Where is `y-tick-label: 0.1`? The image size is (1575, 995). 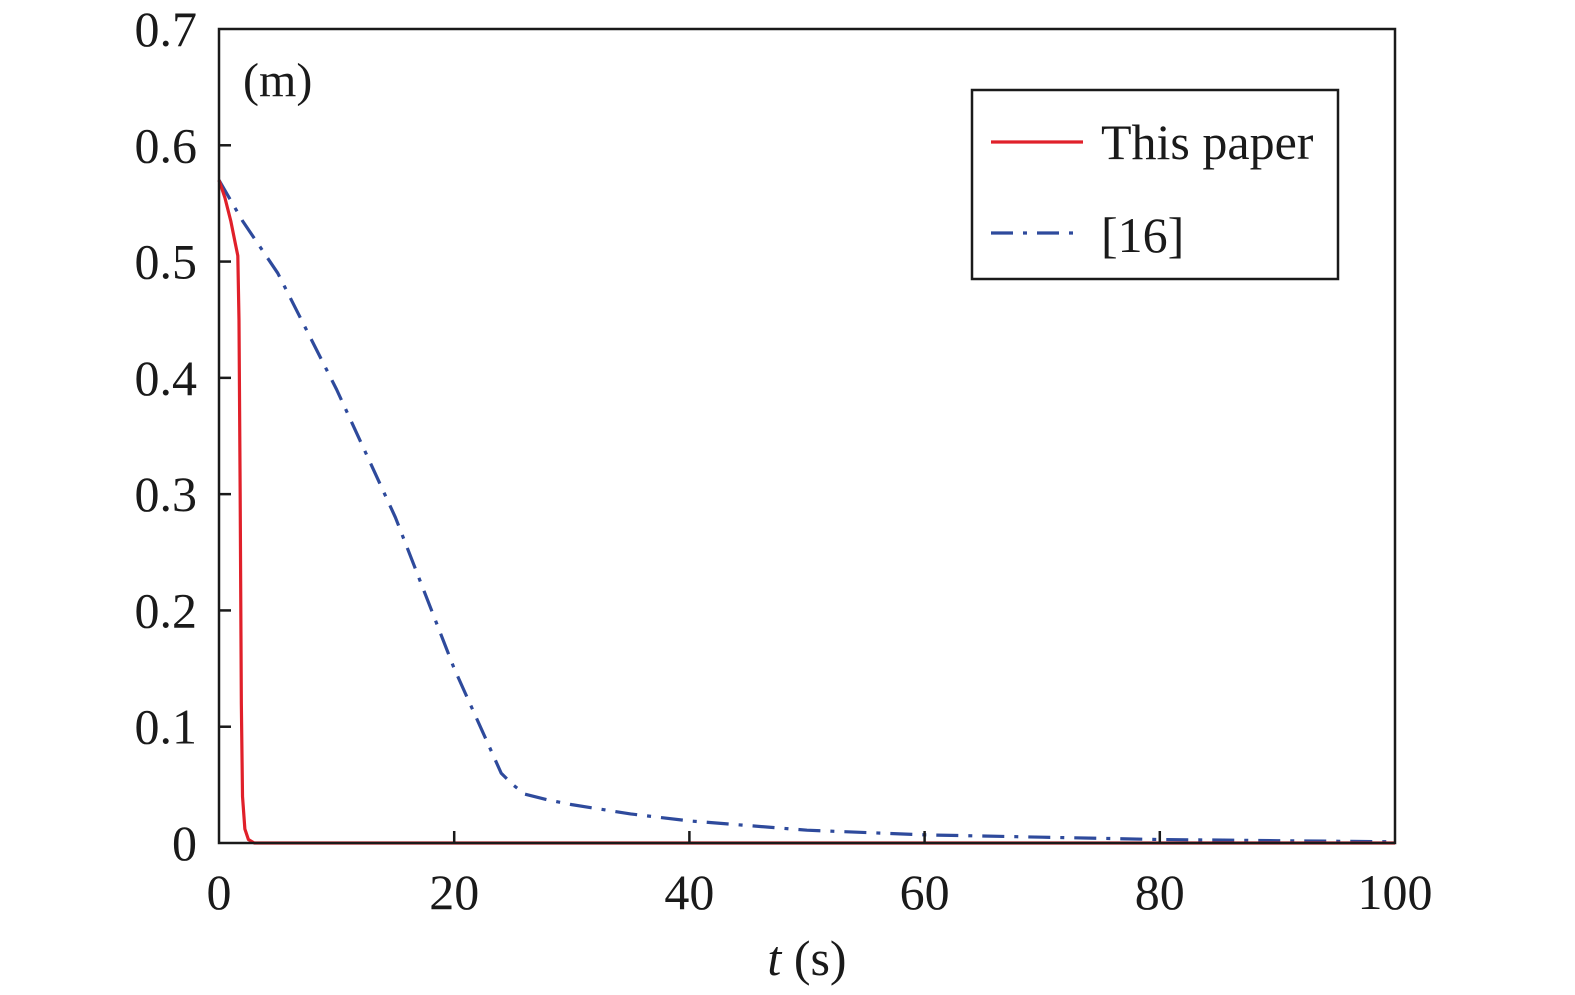
y-tick-label: 0.1 is located at coordinates (166, 727).